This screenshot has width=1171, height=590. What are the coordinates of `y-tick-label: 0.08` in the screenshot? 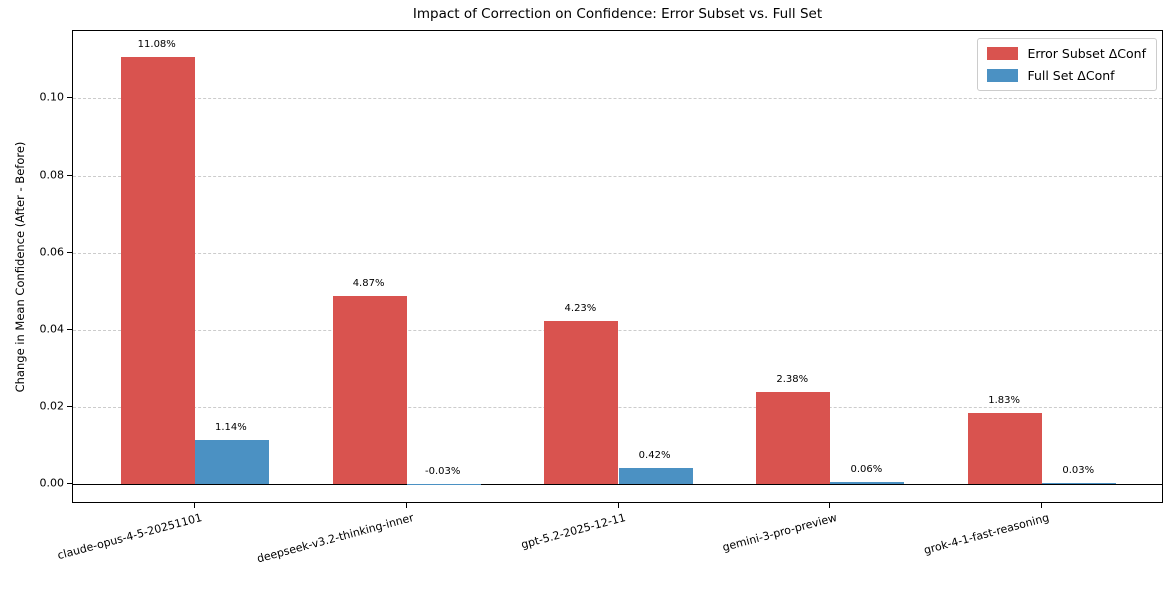 It's located at (52, 175).